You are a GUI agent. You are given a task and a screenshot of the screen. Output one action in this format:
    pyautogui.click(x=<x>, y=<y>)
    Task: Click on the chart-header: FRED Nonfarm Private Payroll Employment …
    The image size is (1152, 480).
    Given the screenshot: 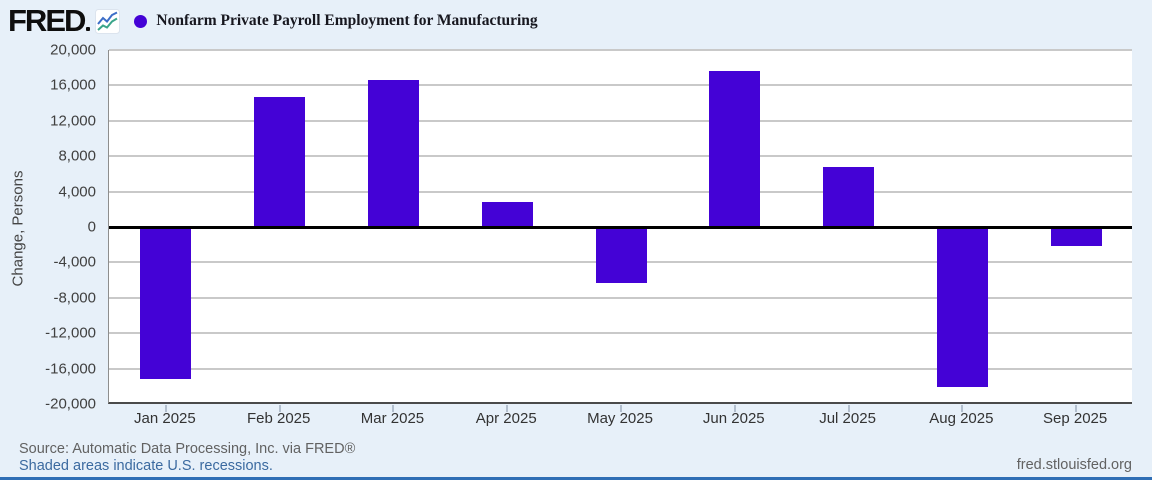 What is the action you would take?
    pyautogui.click(x=273, y=20)
    